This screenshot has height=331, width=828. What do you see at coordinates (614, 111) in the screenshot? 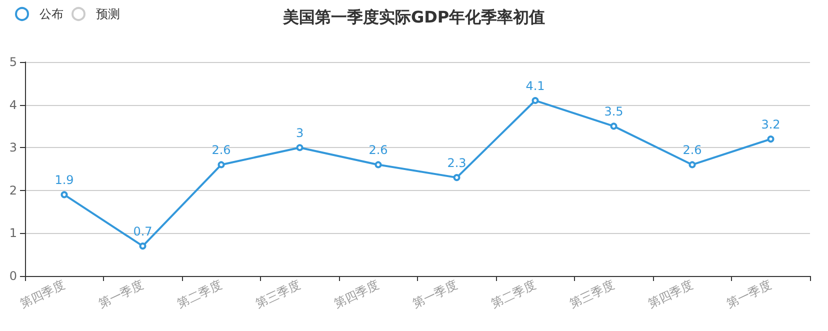
I see `data-label: 3.5` at bounding box center [614, 111].